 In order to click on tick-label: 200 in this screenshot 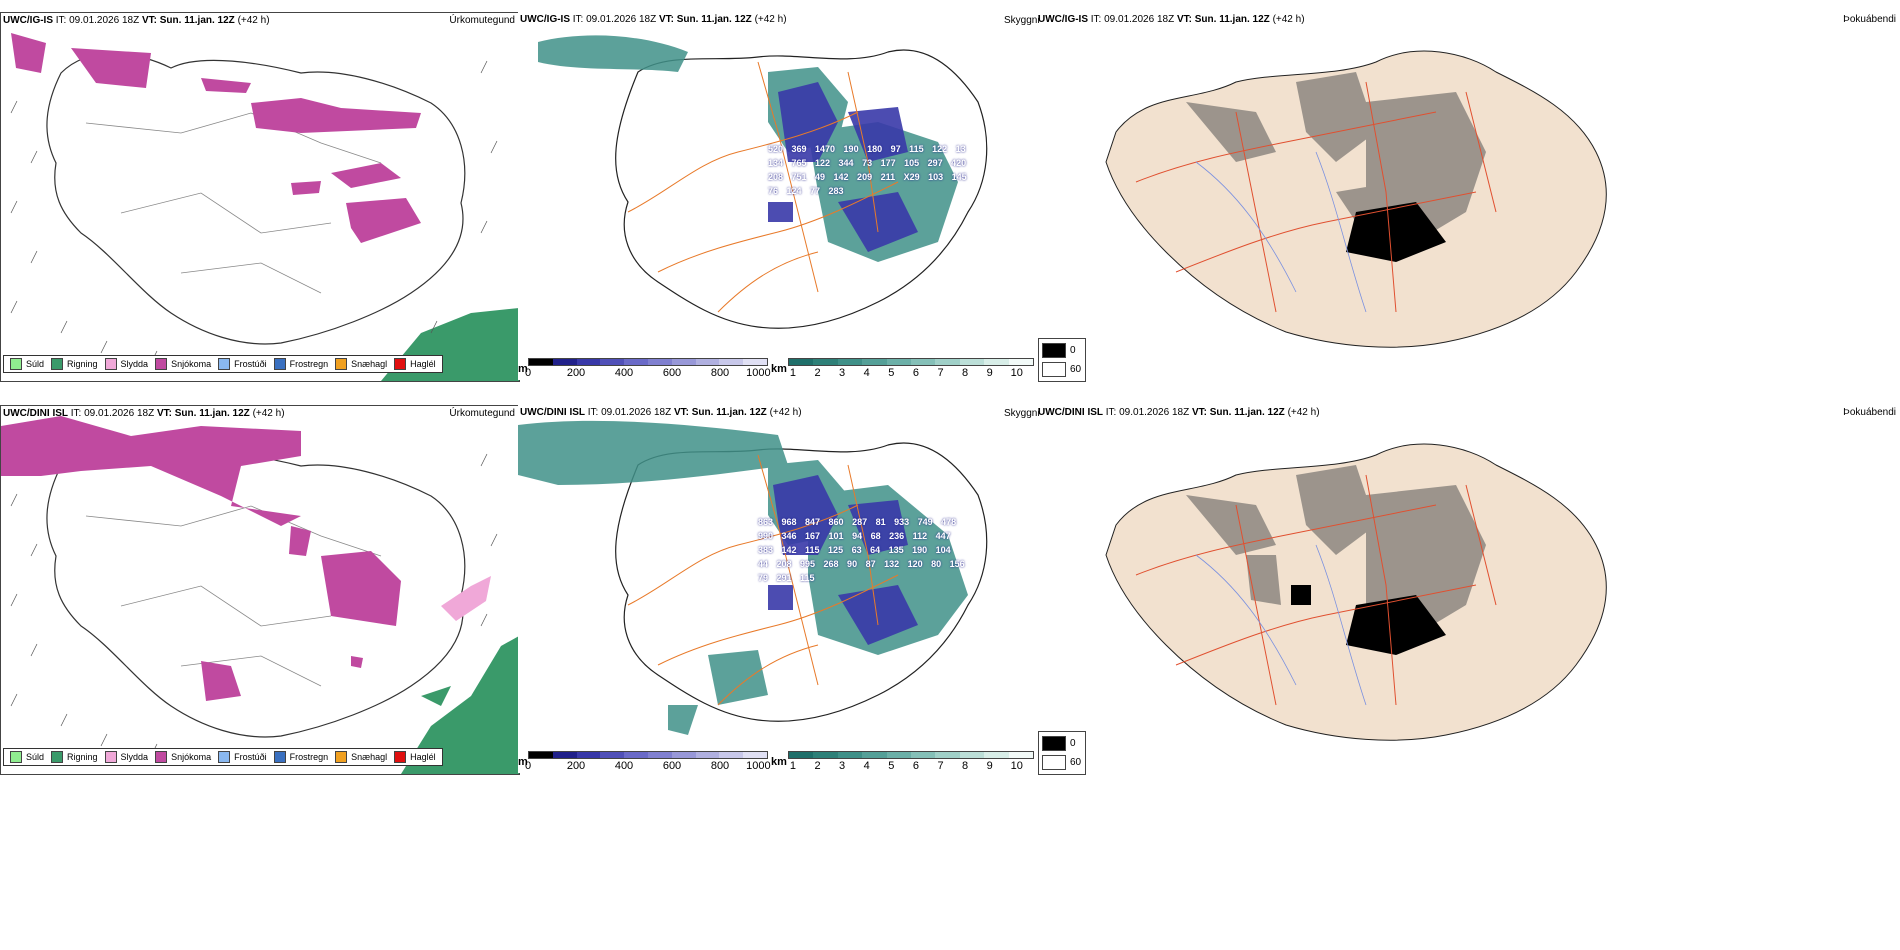, I will do `click(576, 766)`.